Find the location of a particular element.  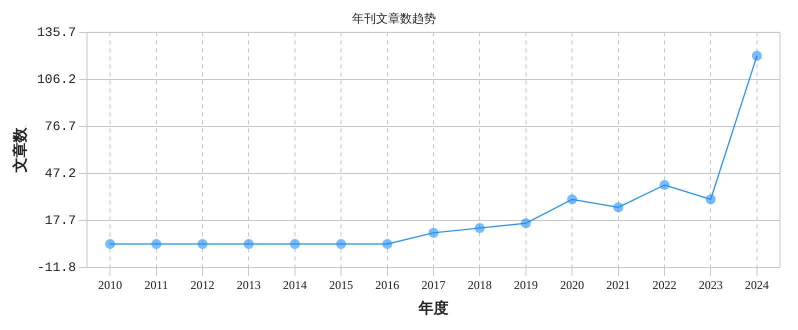

x-tick-label: 2014 is located at coordinates (294, 285).